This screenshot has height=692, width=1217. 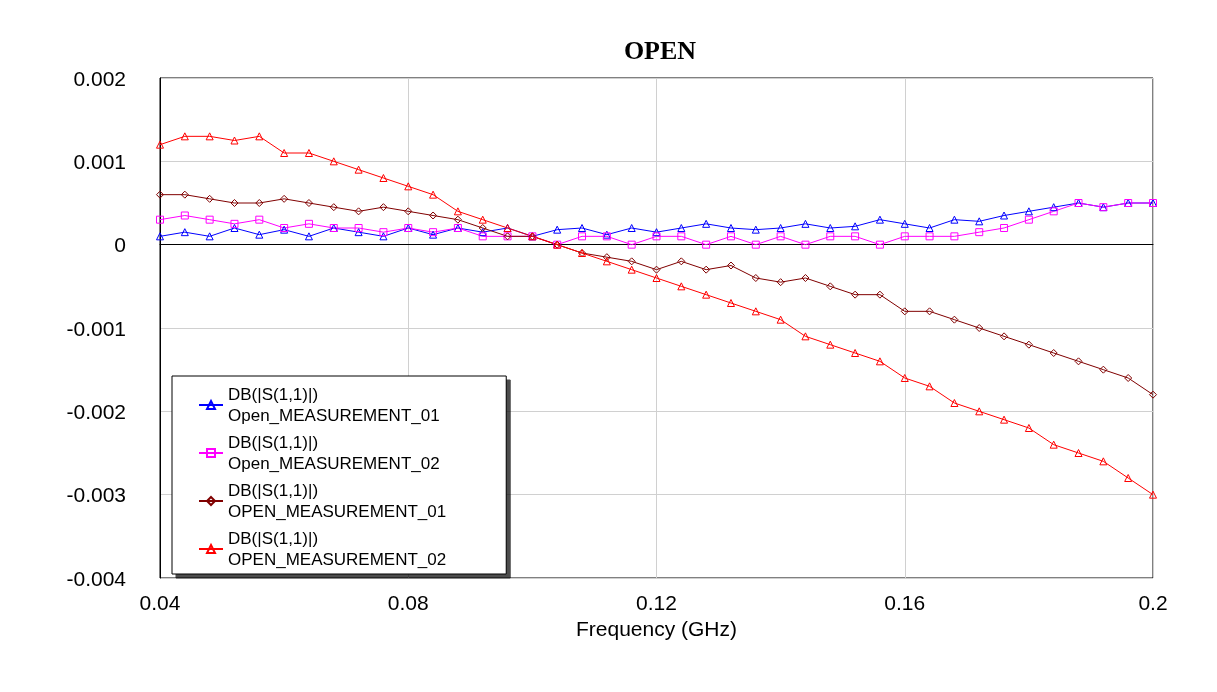 What do you see at coordinates (96, 411) in the screenshot?
I see `y-tick-label: -0.002` at bounding box center [96, 411].